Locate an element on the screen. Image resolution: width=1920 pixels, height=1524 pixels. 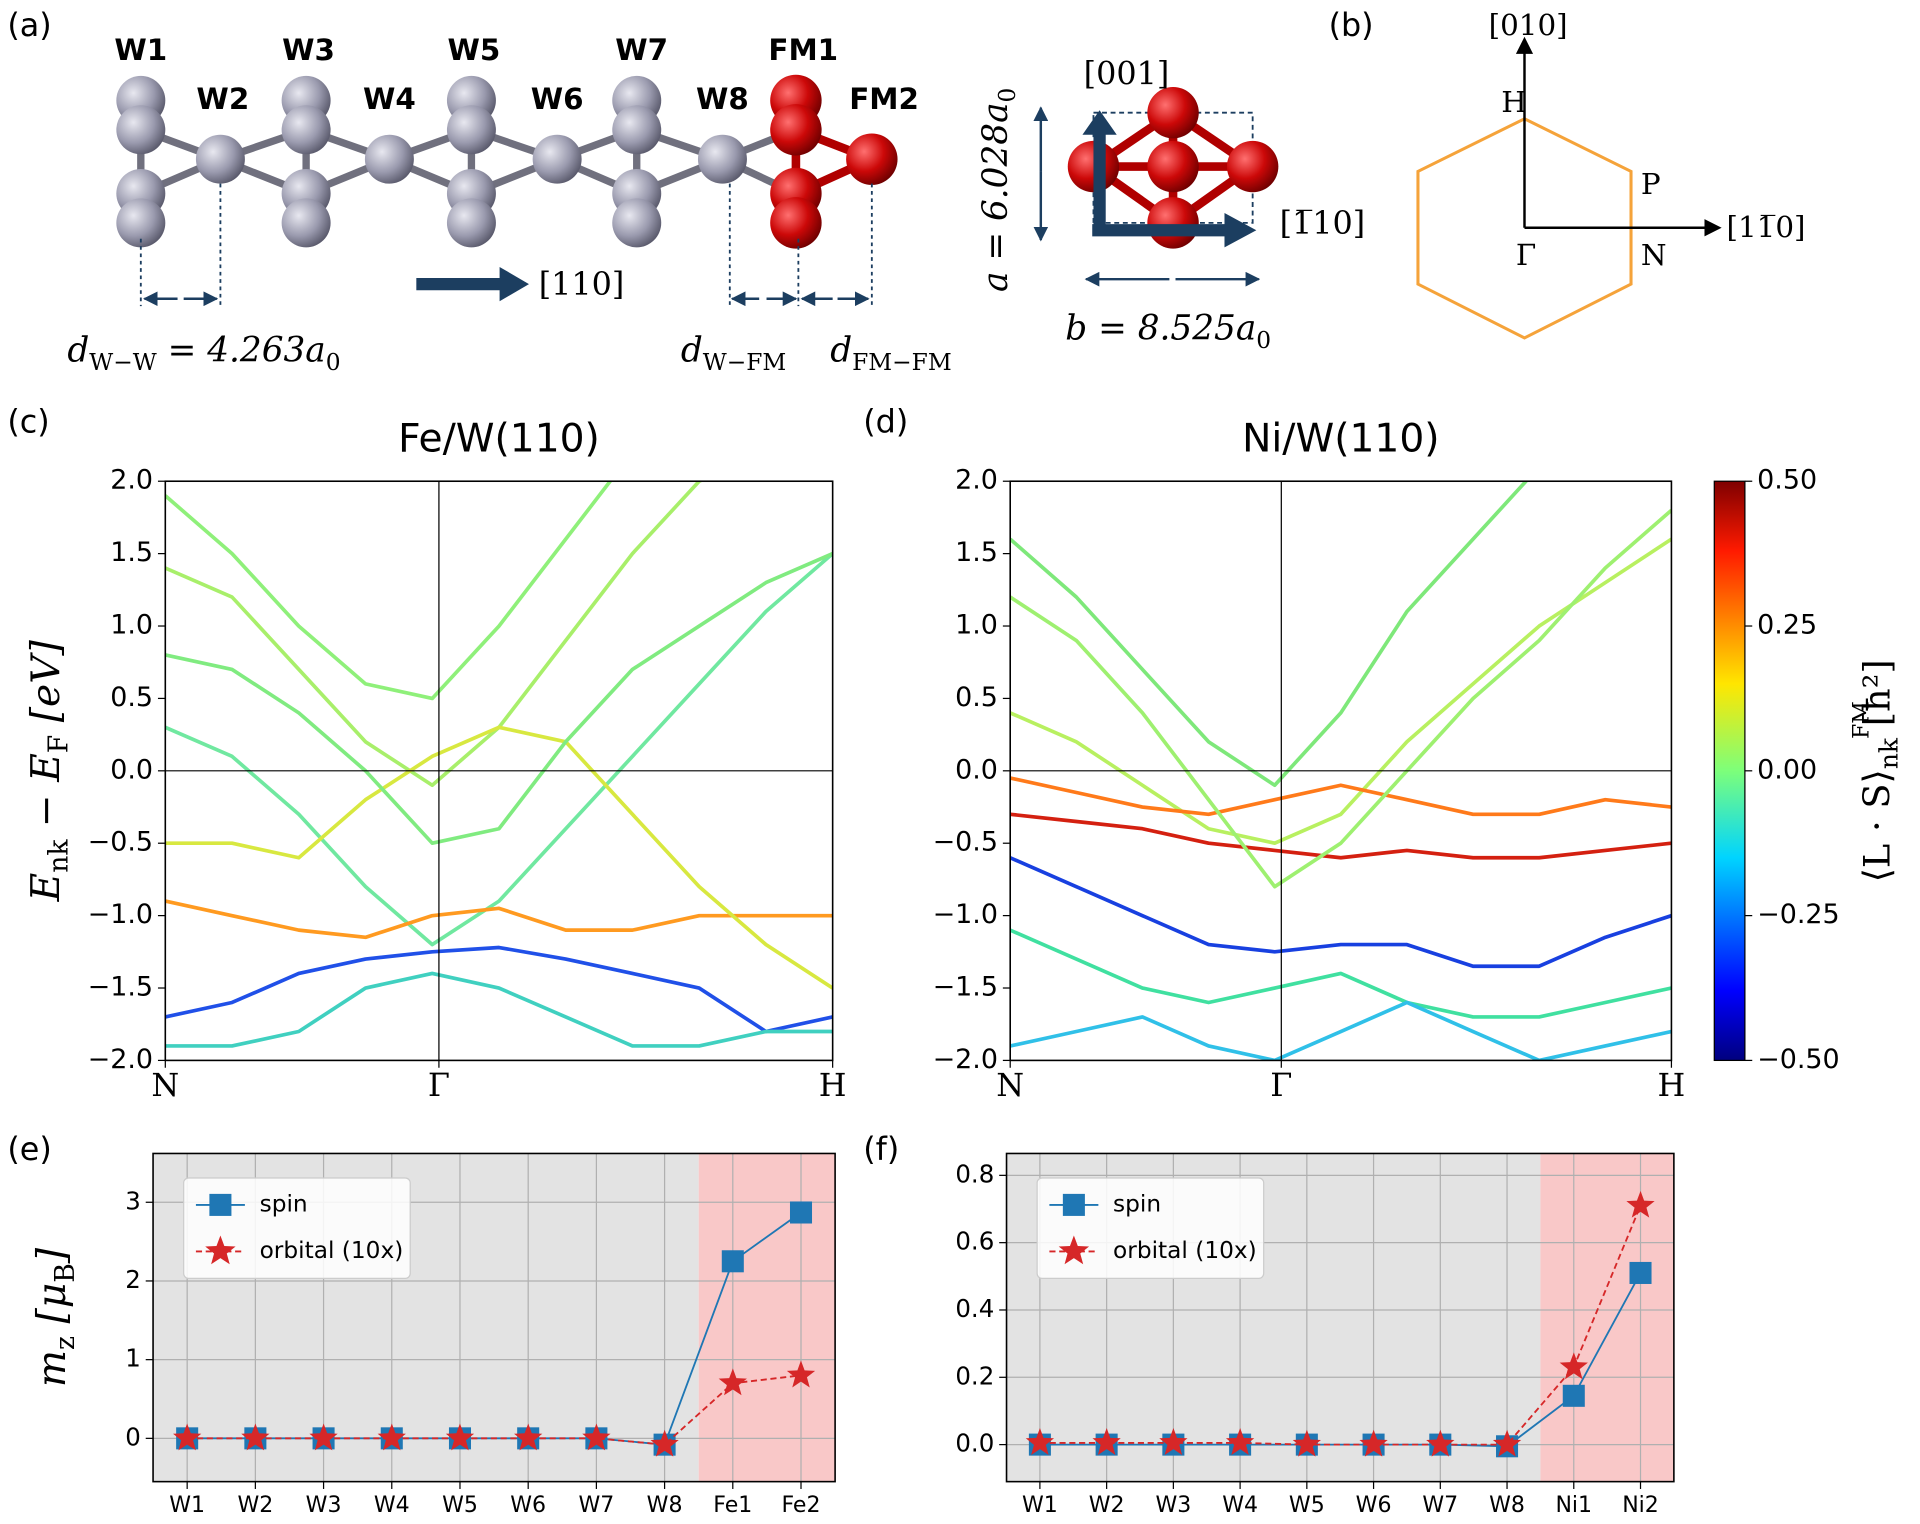
x-tick-label: H is located at coordinates (1672, 1085).